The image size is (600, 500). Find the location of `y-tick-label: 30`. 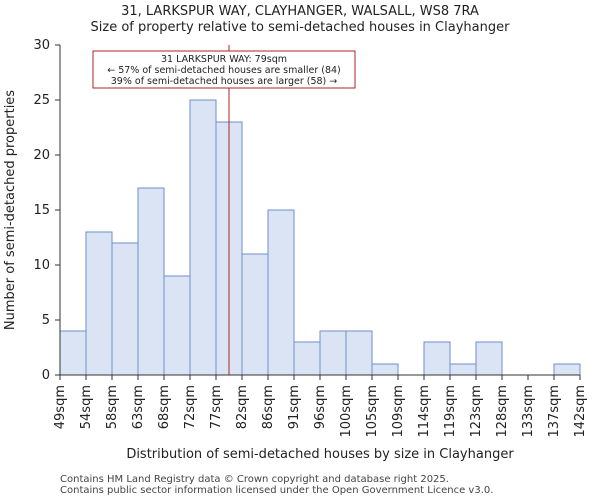

y-tick-label: 30 is located at coordinates (41, 45).